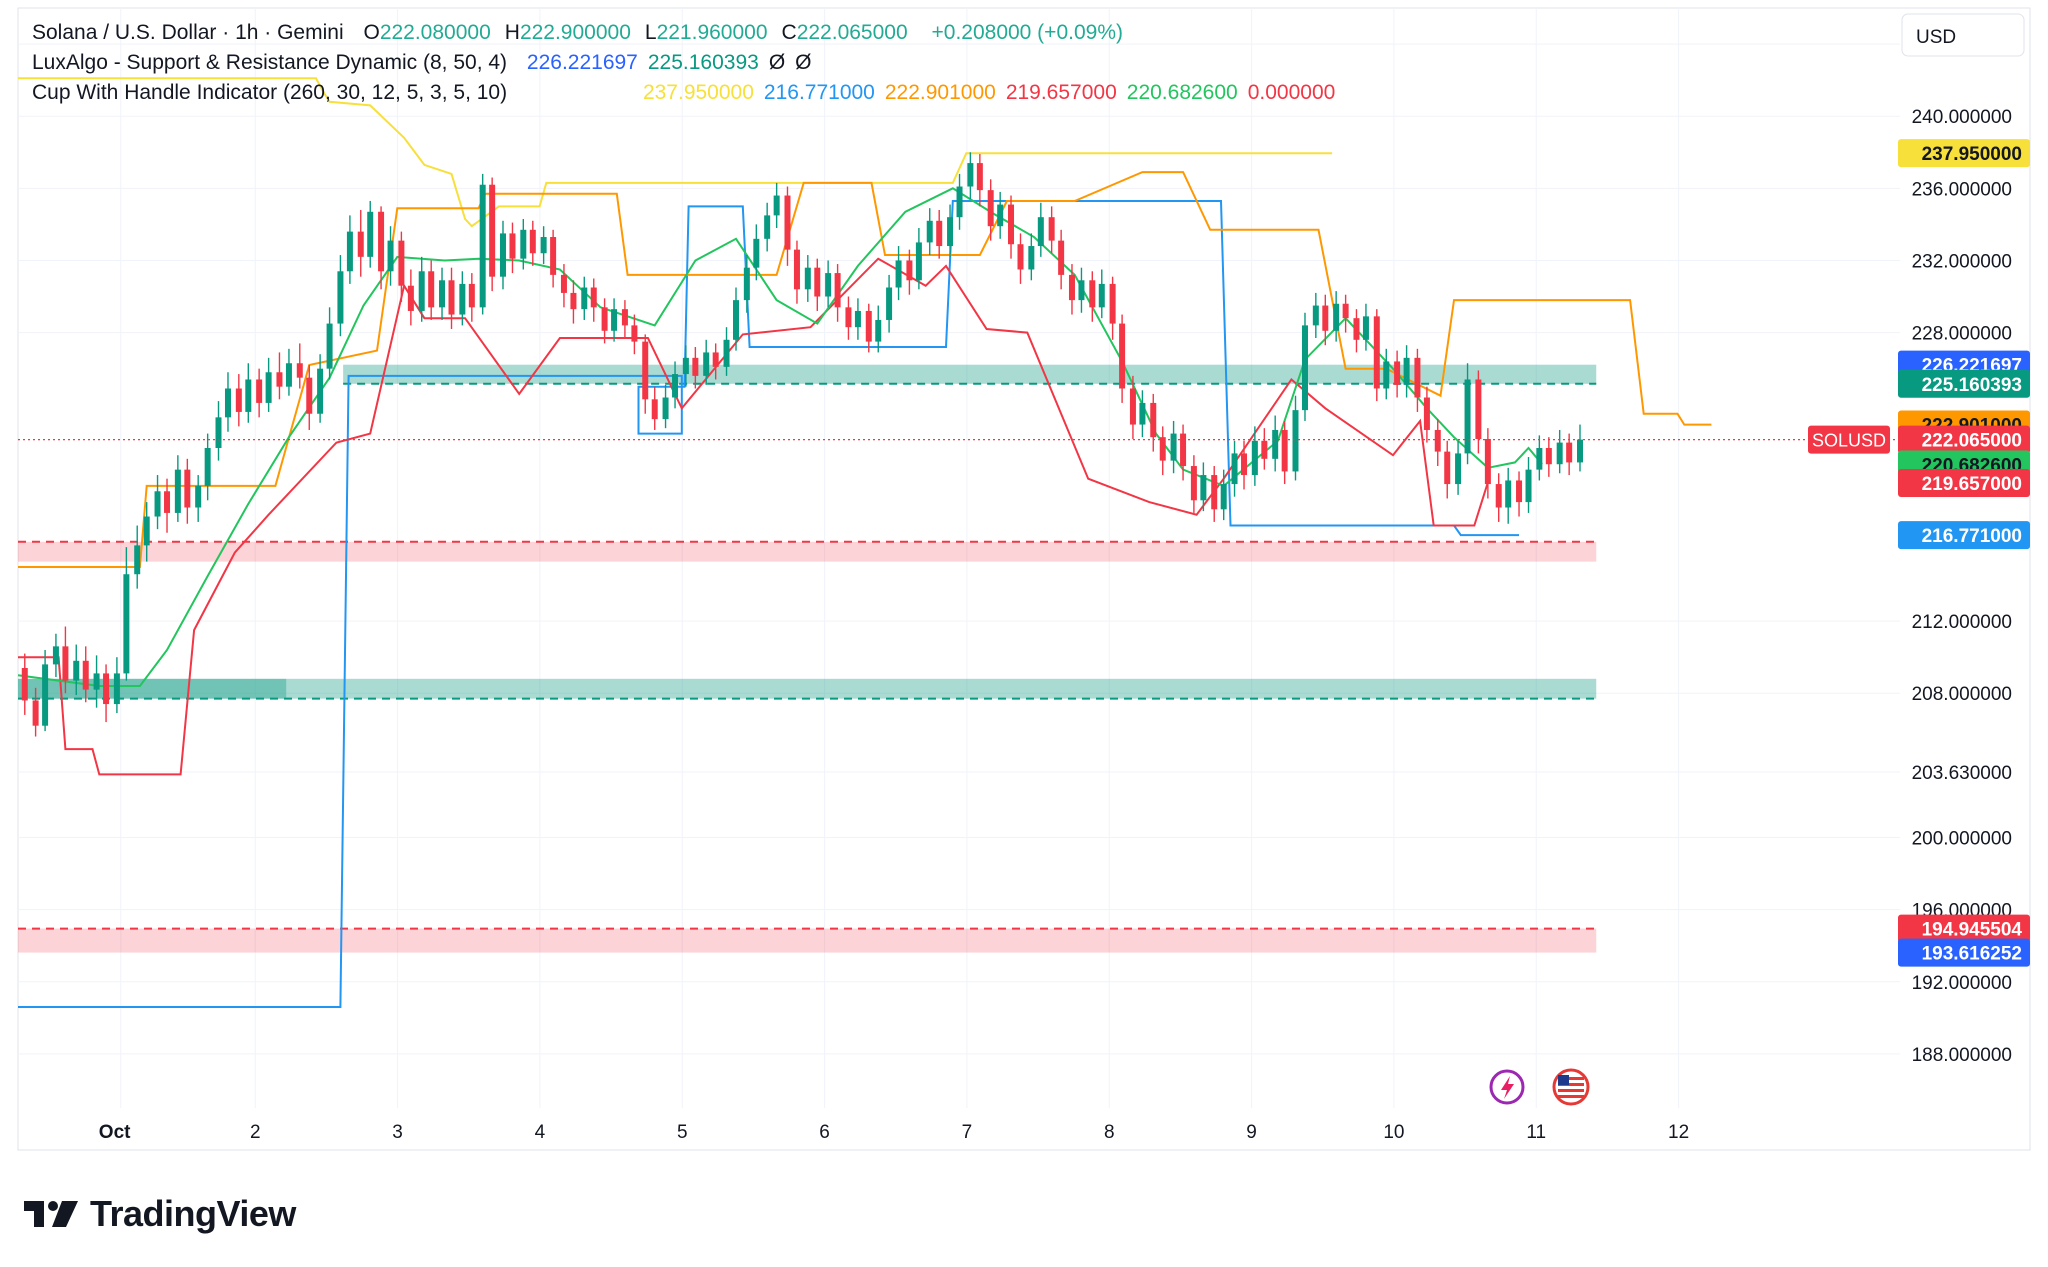  I want to click on axis-price-badge: 193.616252, so click(1964, 952).